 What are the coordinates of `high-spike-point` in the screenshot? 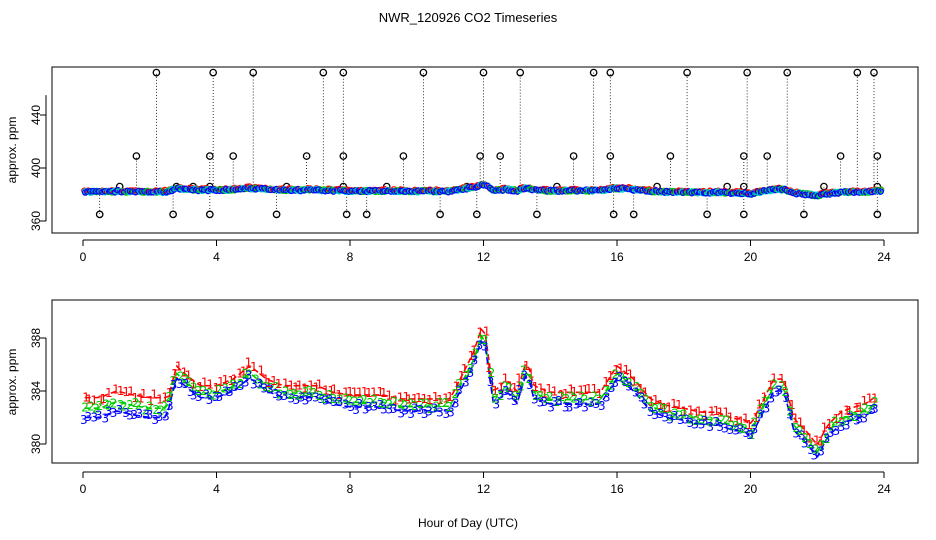 It's located at (343, 72).